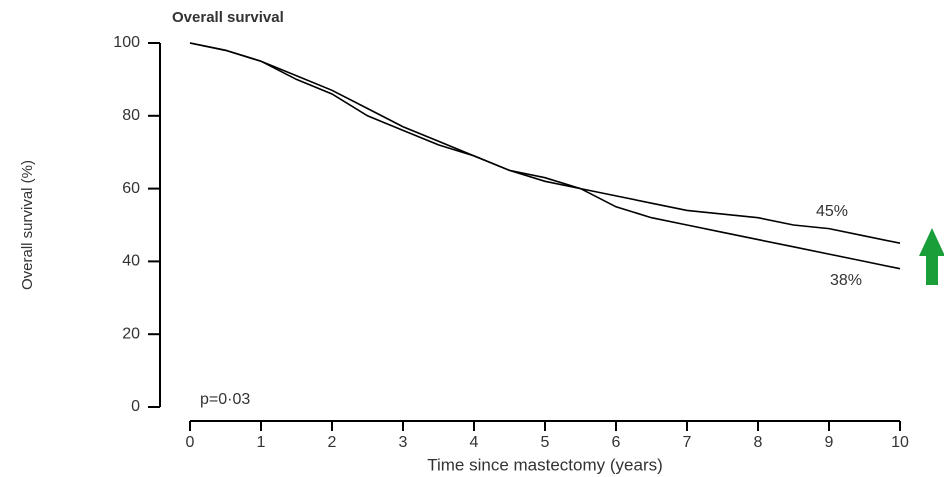  What do you see at coordinates (846, 280) in the screenshot?
I see `annotation: 38%` at bounding box center [846, 280].